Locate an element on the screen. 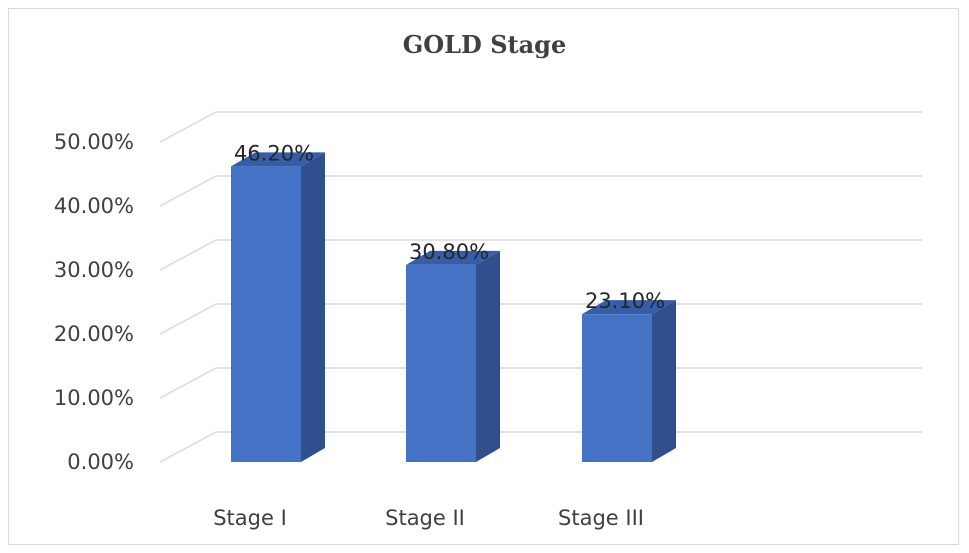 Image resolution: width=969 pixels, height=553 pixels. x-category-label: Stage I is located at coordinates (250, 518).